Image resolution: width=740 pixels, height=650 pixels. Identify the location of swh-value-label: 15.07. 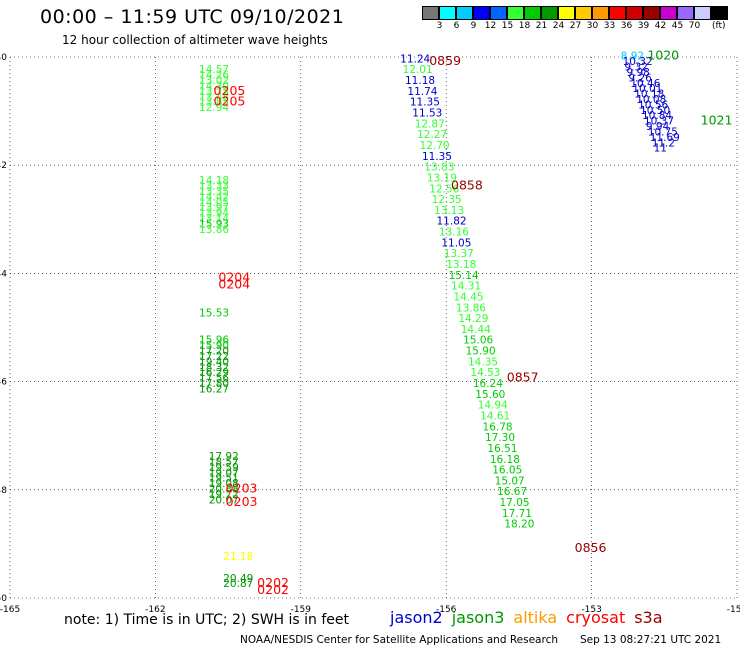
(510, 481).